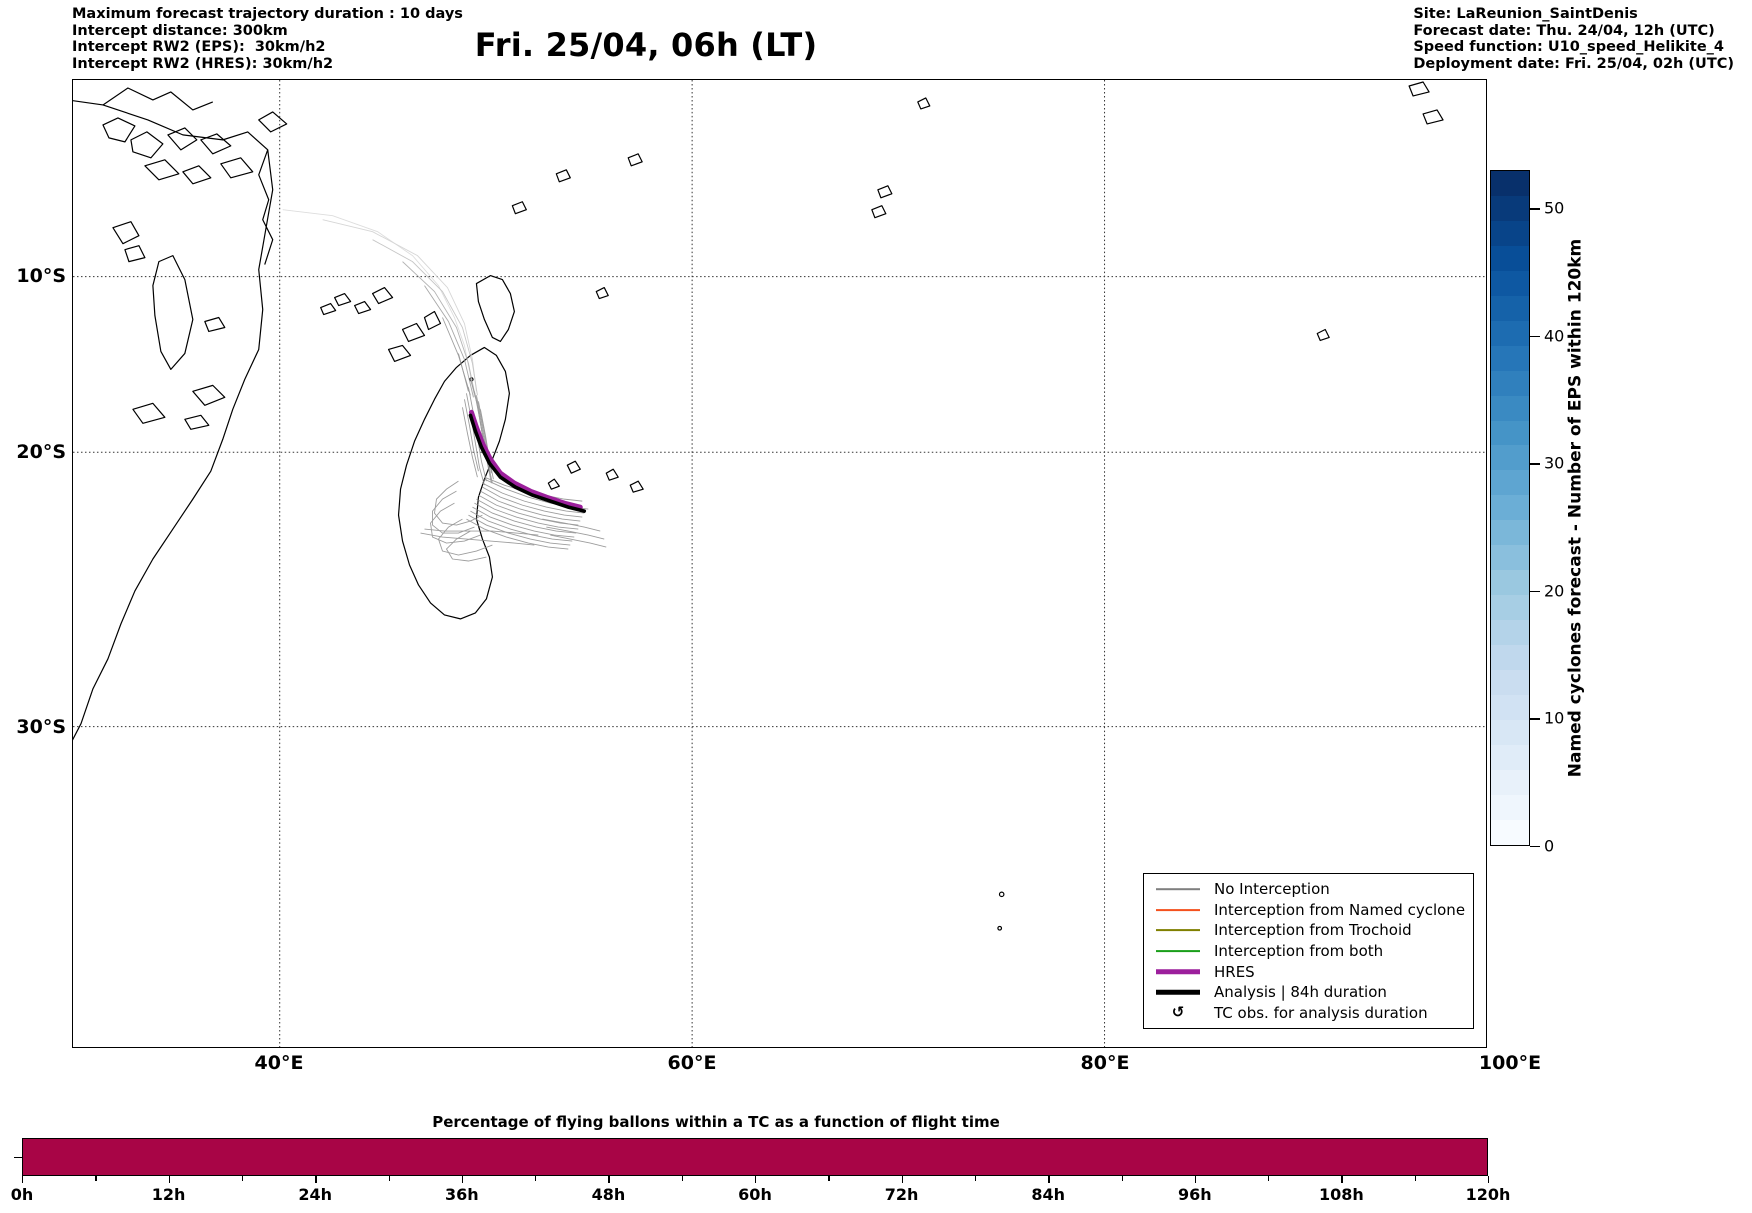 The image size is (1752, 1213). Describe the element at coordinates (1321, 1012) in the screenshot. I see `legend-label: TC obs. for analysis duration` at that location.